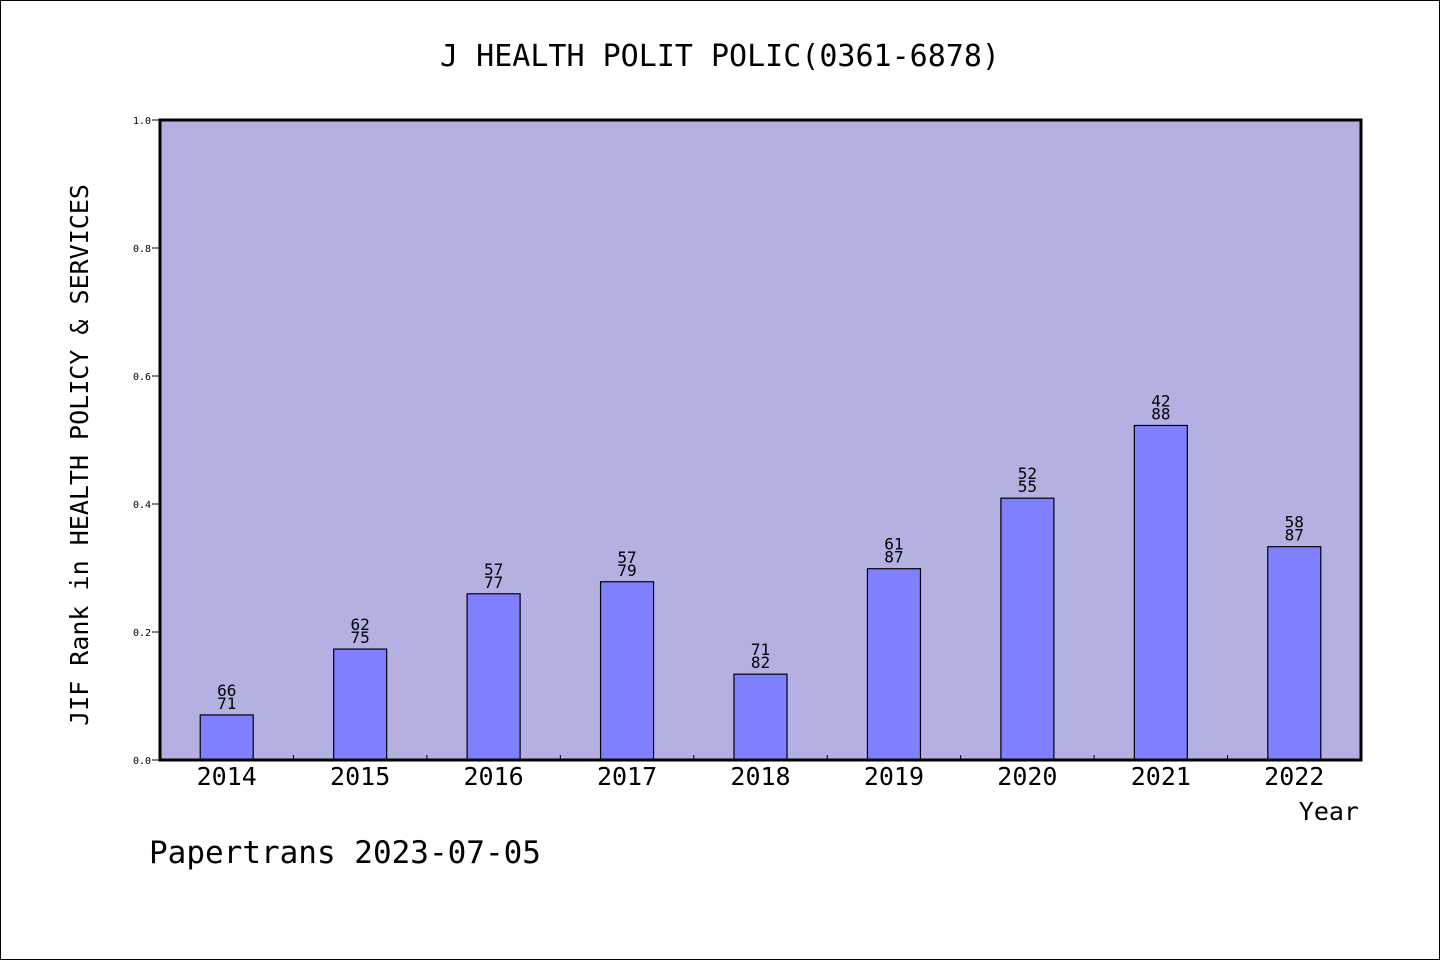  Describe the element at coordinates (720, 56) in the screenshot. I see `chart-title: J HEALTH POLIT POLIC(0361-6878)` at that location.